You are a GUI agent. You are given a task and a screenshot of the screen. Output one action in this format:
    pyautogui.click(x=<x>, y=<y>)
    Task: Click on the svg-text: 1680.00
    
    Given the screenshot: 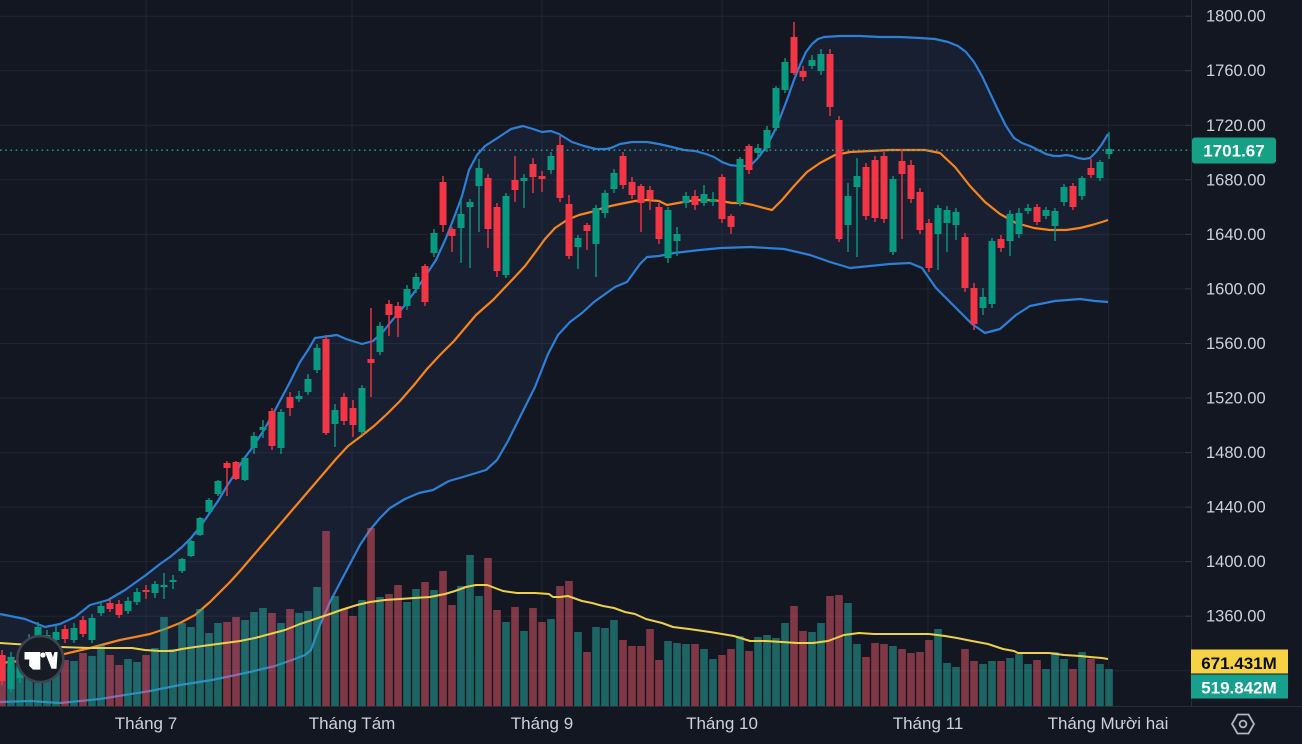 What is the action you would take?
    pyautogui.click(x=1236, y=180)
    